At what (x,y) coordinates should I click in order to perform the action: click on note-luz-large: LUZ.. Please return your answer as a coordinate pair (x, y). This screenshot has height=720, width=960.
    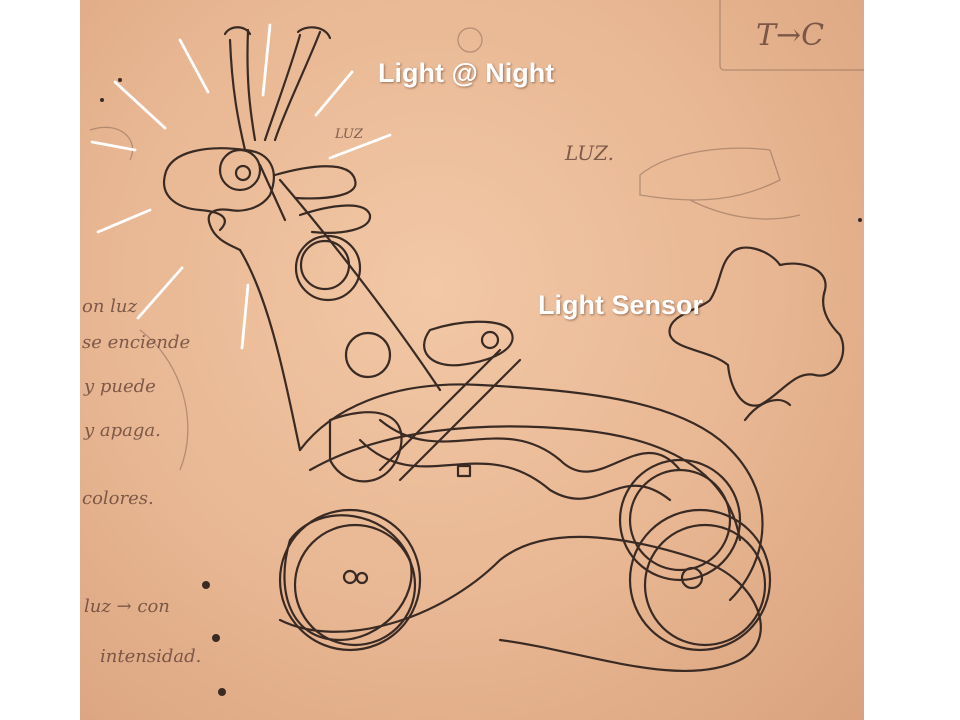
    Looking at the image, I should click on (589, 153).